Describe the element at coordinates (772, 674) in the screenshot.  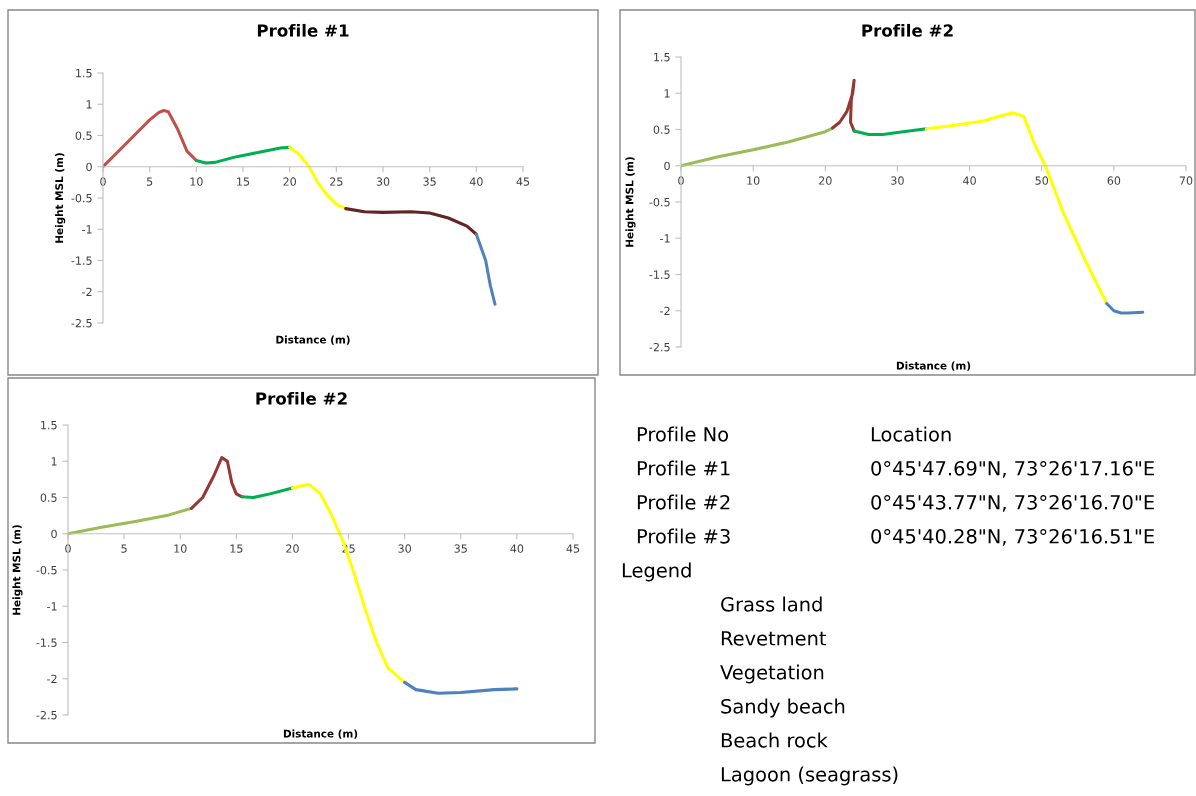
I see `text: Vegetation` at that location.